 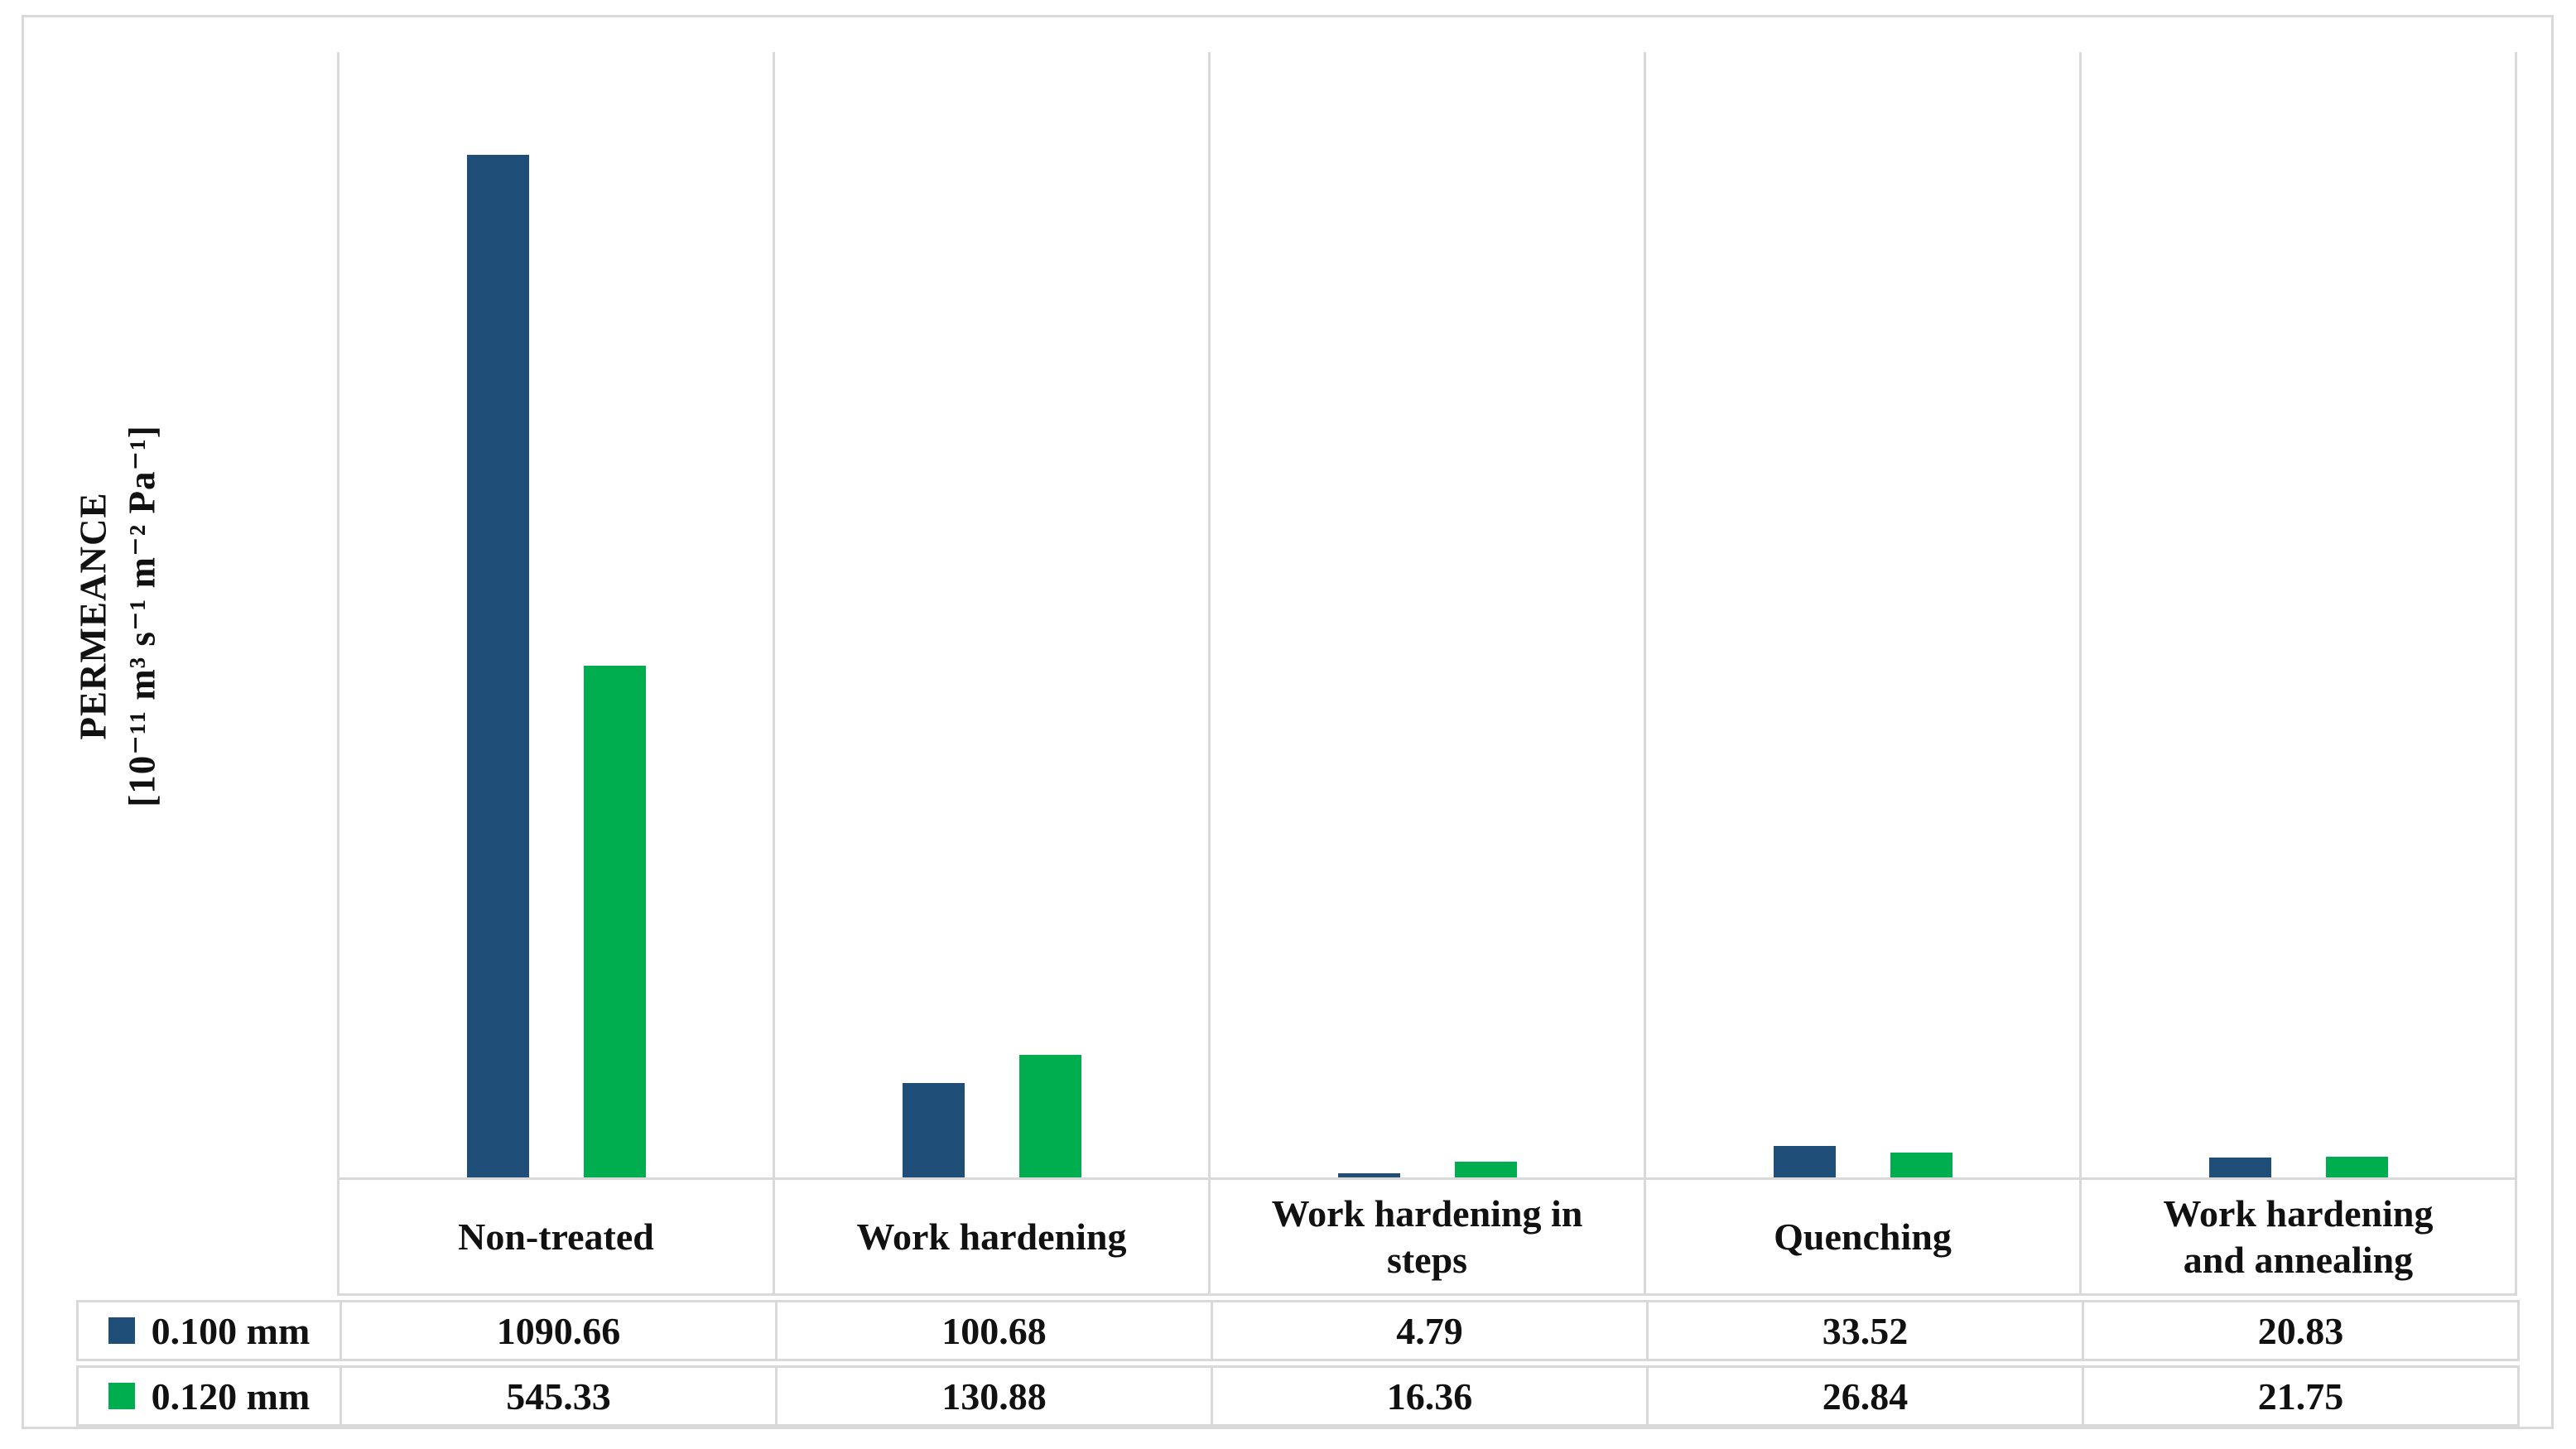 What do you see at coordinates (1485, 1169) in the screenshot?
I see `bar-0120mm-work-hardening-in-steps` at bounding box center [1485, 1169].